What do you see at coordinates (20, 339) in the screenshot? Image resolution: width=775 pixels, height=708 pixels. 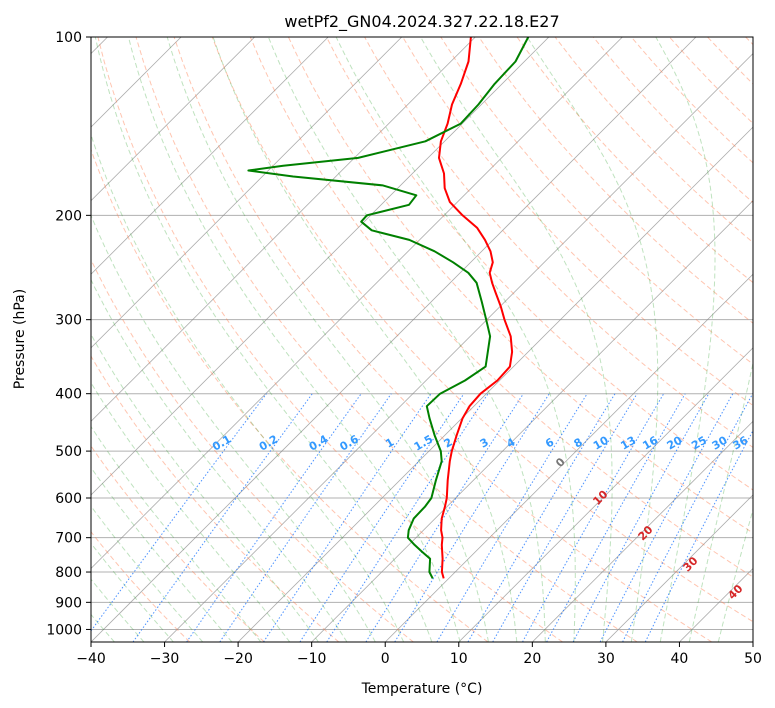 I see `y-axis-label: Pressure (hPa)` at bounding box center [20, 339].